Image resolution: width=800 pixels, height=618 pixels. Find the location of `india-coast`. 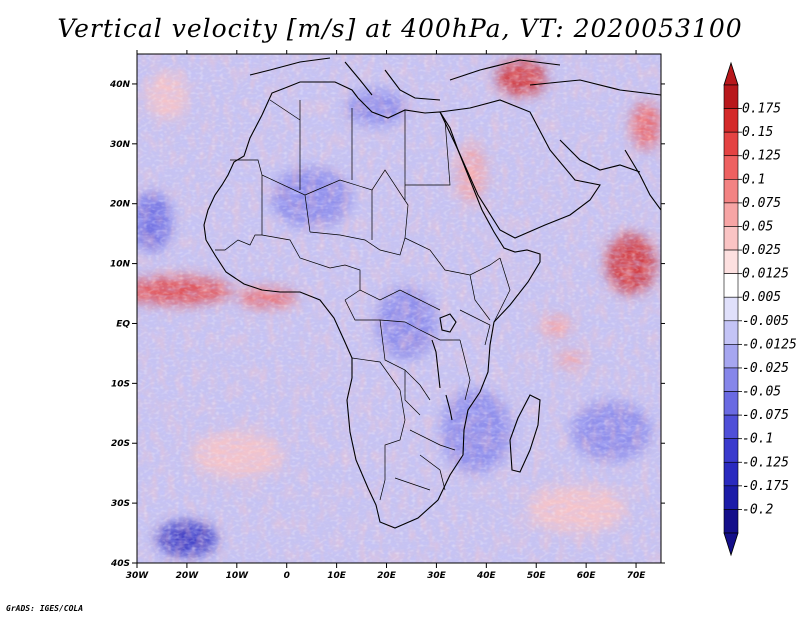

india-coast is located at coordinates (642, 180).